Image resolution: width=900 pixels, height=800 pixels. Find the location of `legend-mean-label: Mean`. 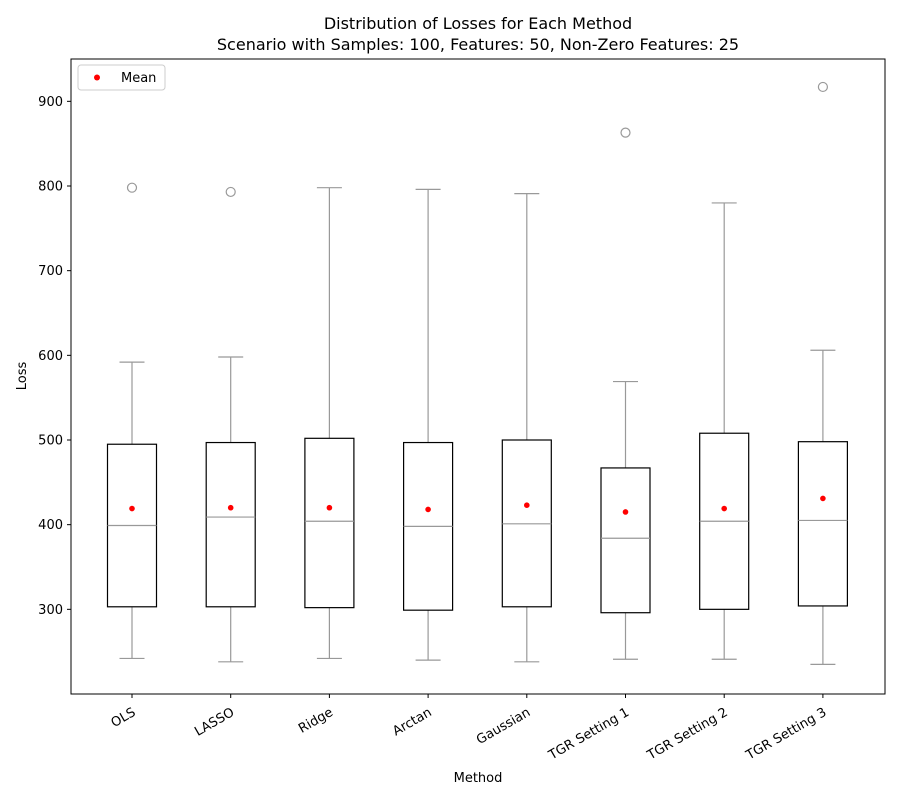

legend-mean-label: Mean is located at coordinates (138, 78).